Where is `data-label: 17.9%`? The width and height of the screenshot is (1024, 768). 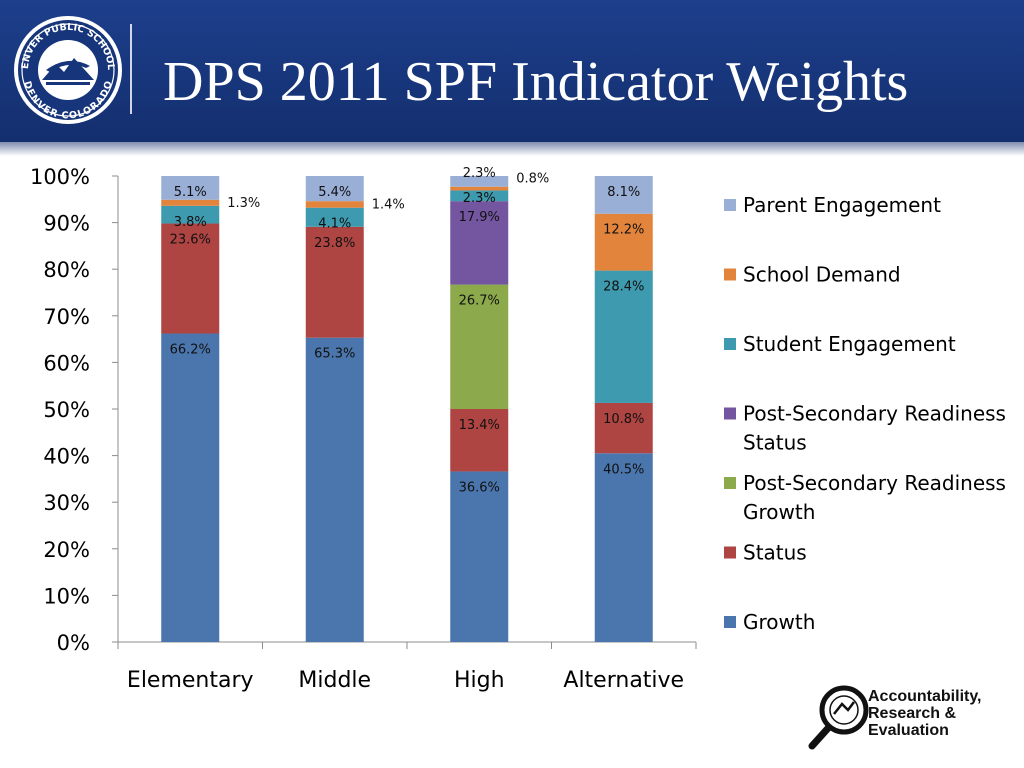
data-label: 17.9% is located at coordinates (479, 217).